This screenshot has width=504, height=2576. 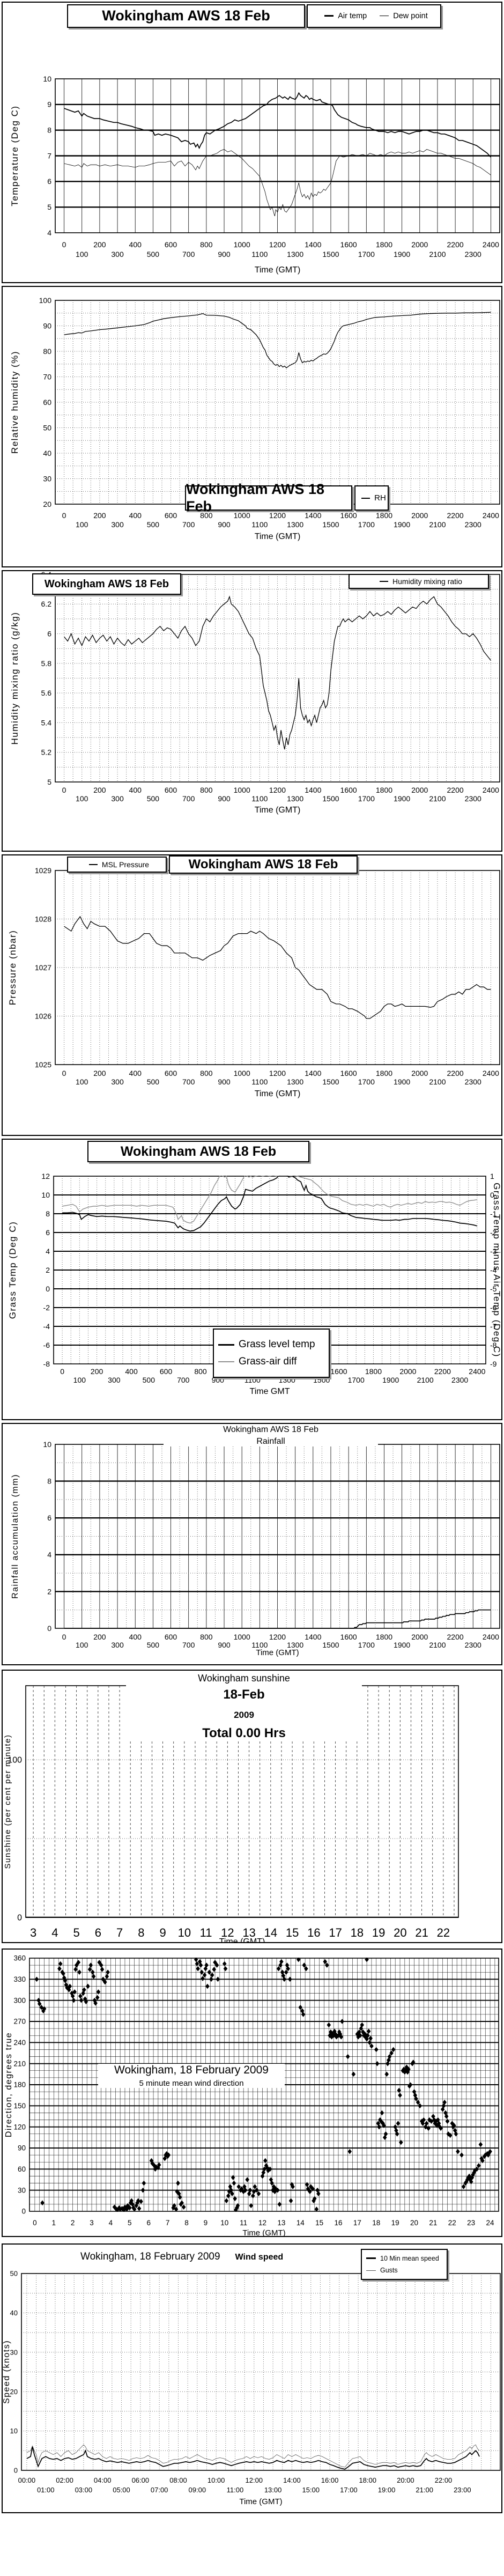 What do you see at coordinates (206, 1932) in the screenshot?
I see `x-tick-label: 11` at bounding box center [206, 1932].